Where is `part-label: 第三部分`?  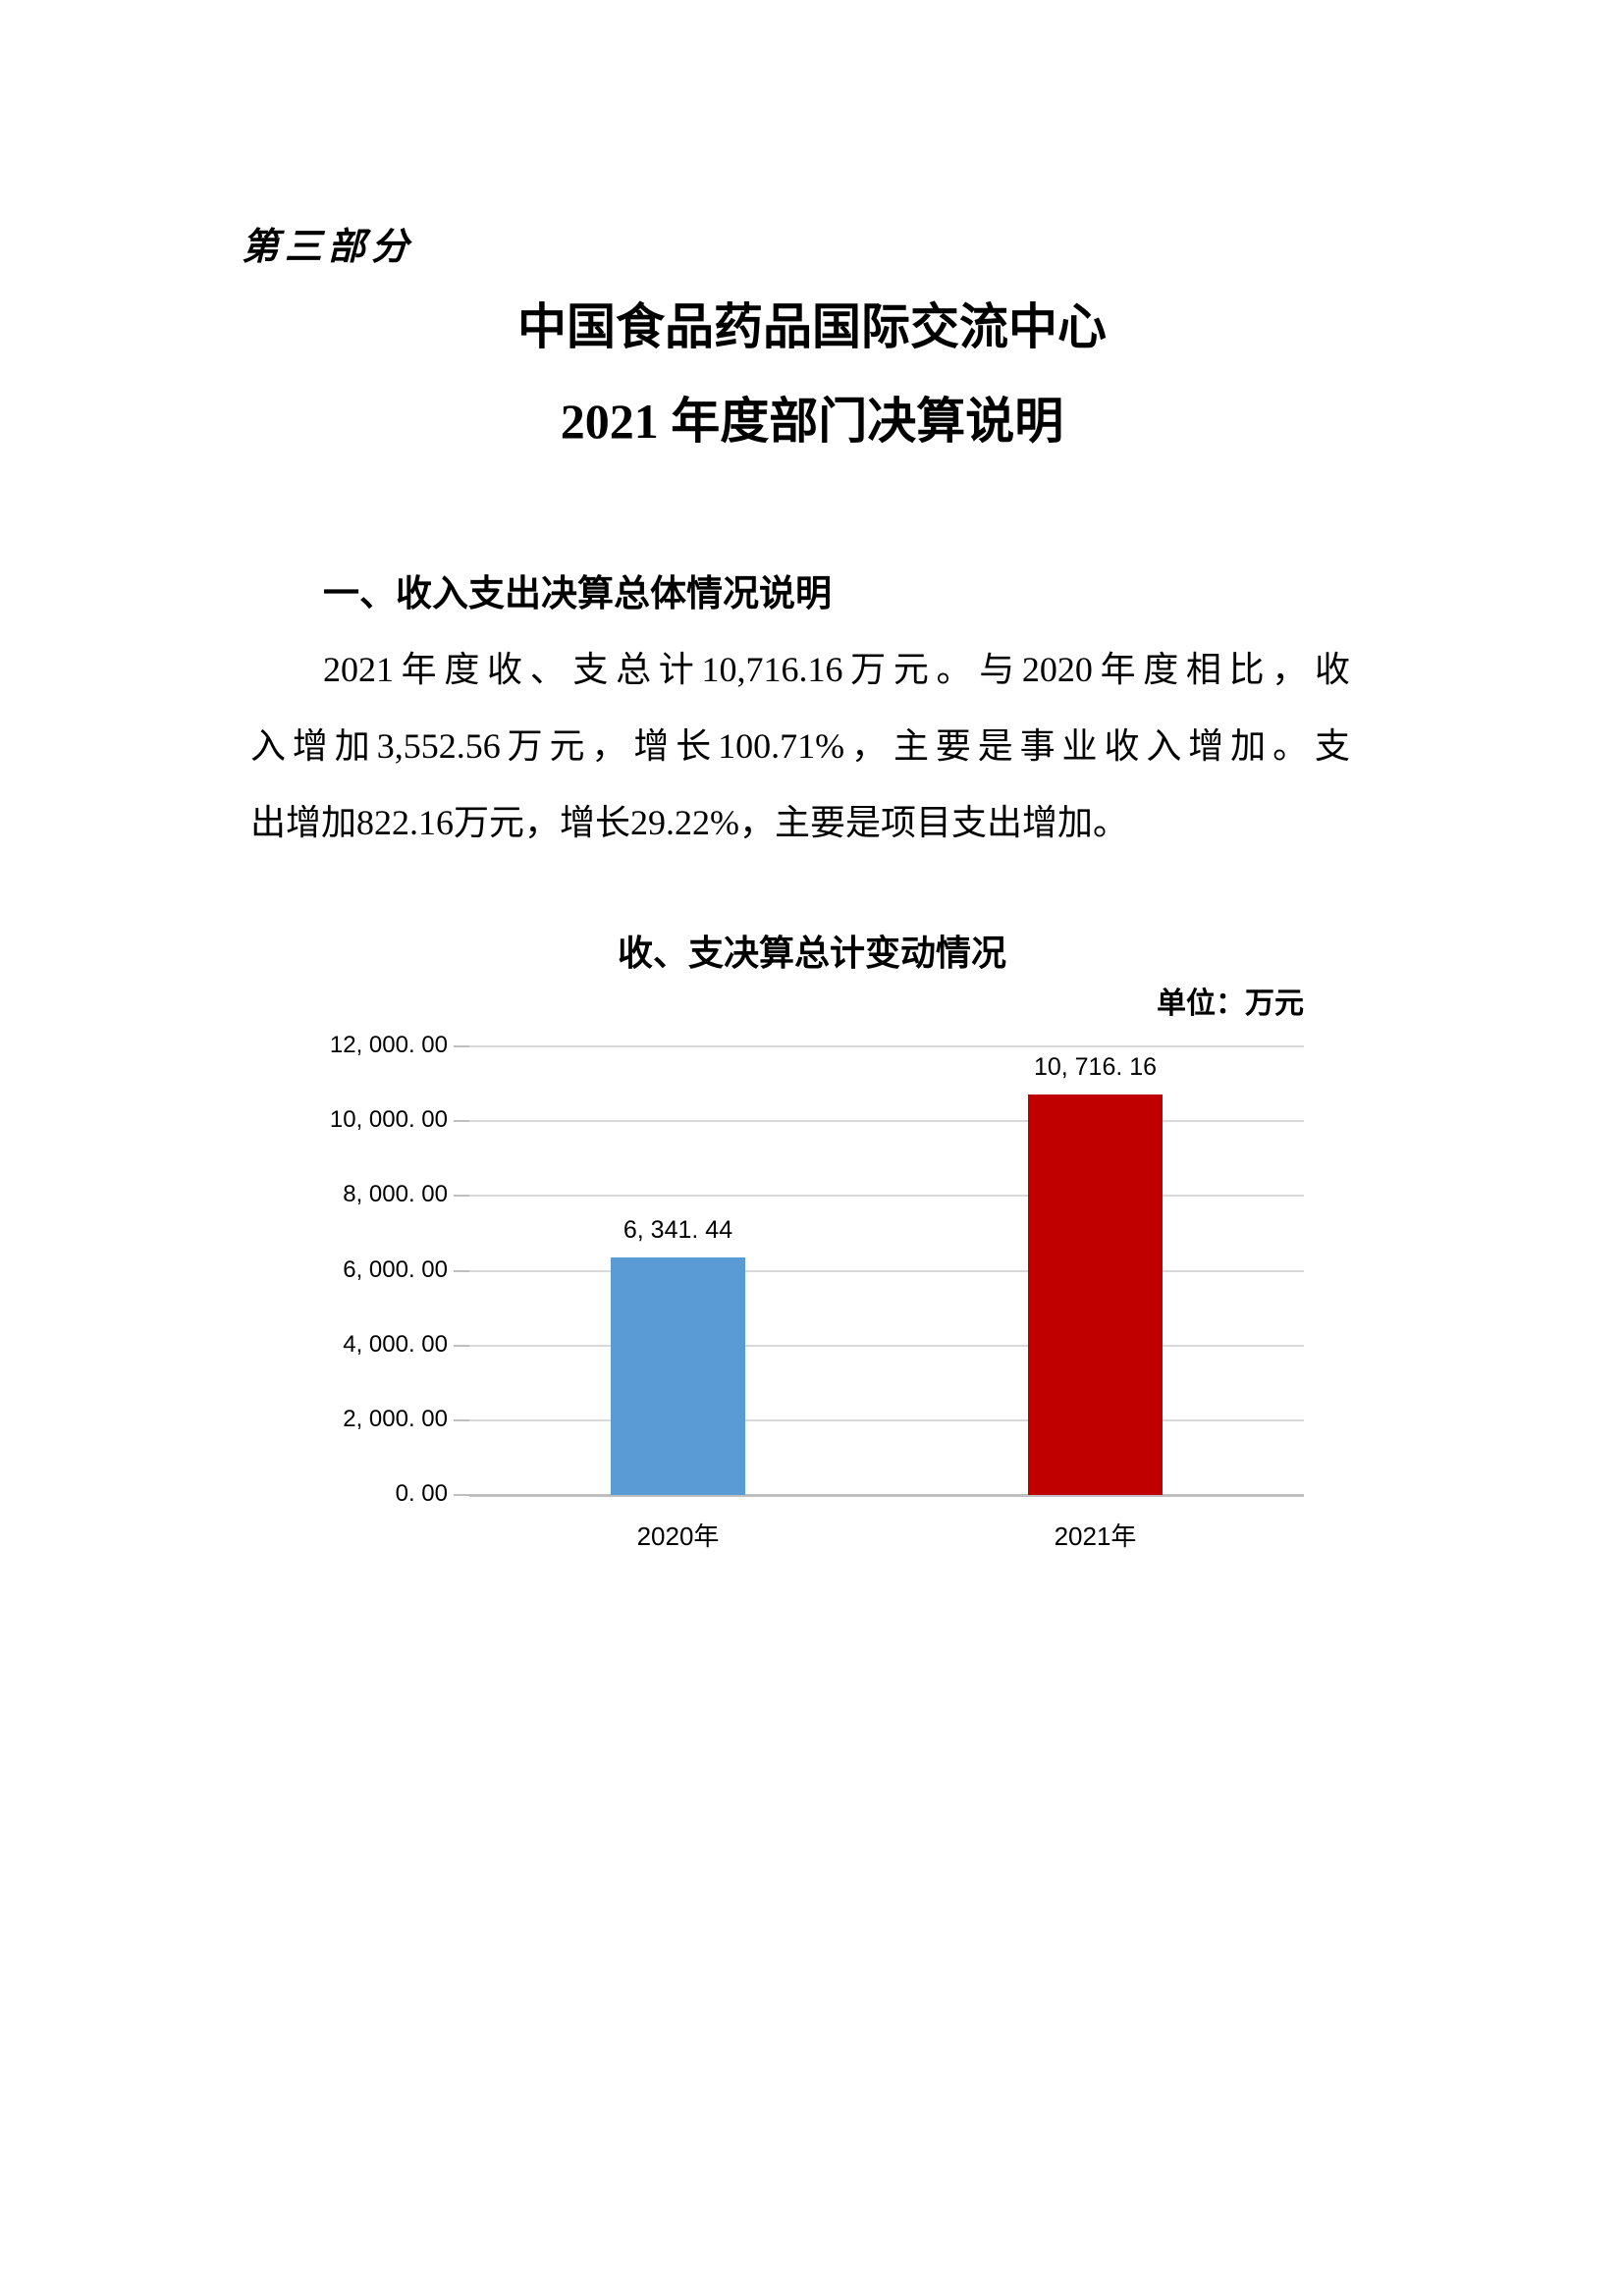
part-label: 第三部分 is located at coordinates (328, 248).